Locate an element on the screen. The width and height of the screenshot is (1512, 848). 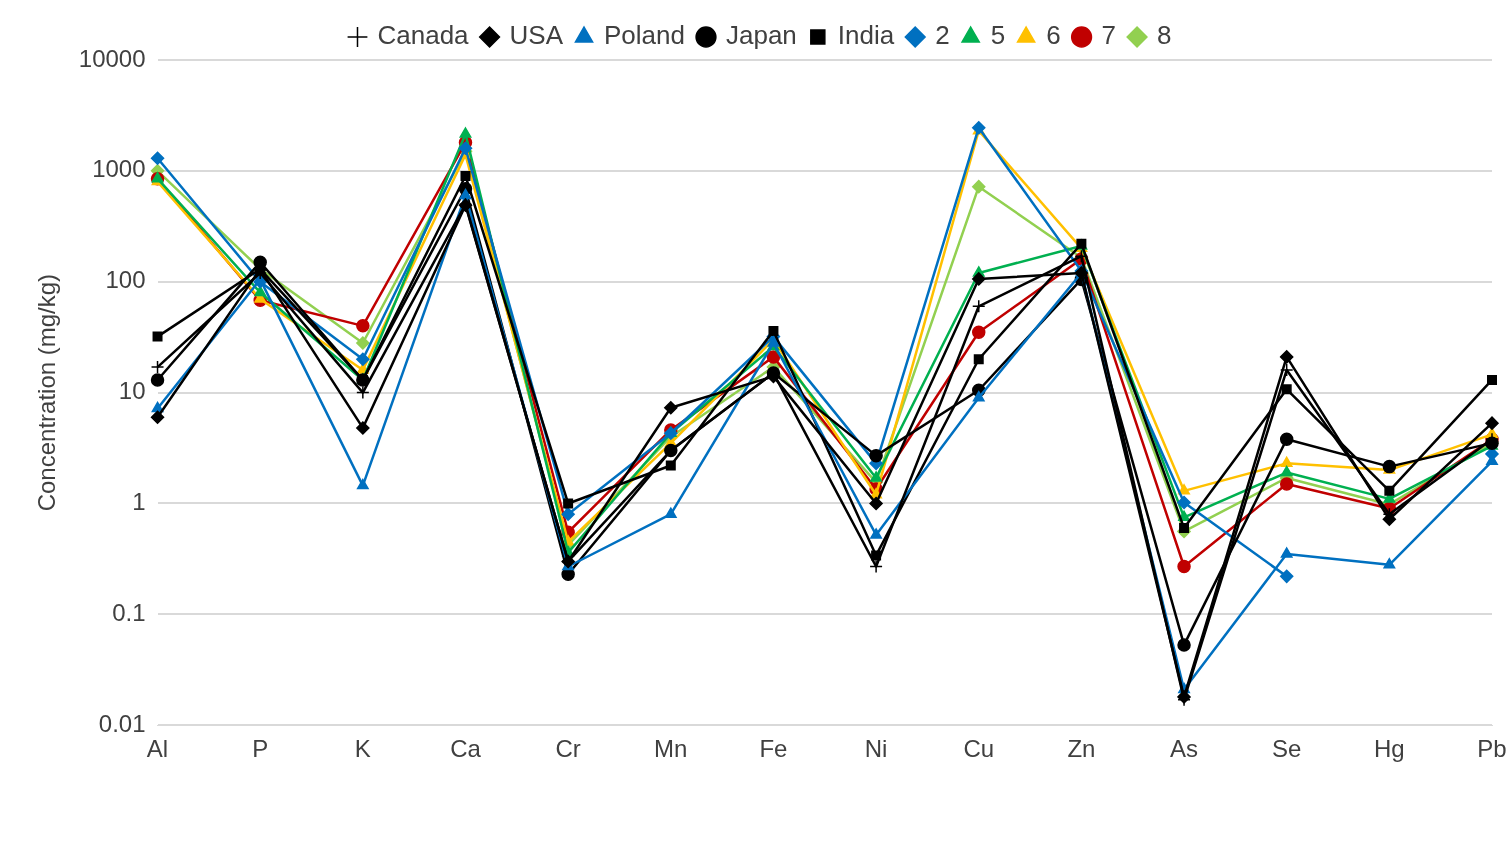
y-tick-label: 1000 is located at coordinates (119, 169).